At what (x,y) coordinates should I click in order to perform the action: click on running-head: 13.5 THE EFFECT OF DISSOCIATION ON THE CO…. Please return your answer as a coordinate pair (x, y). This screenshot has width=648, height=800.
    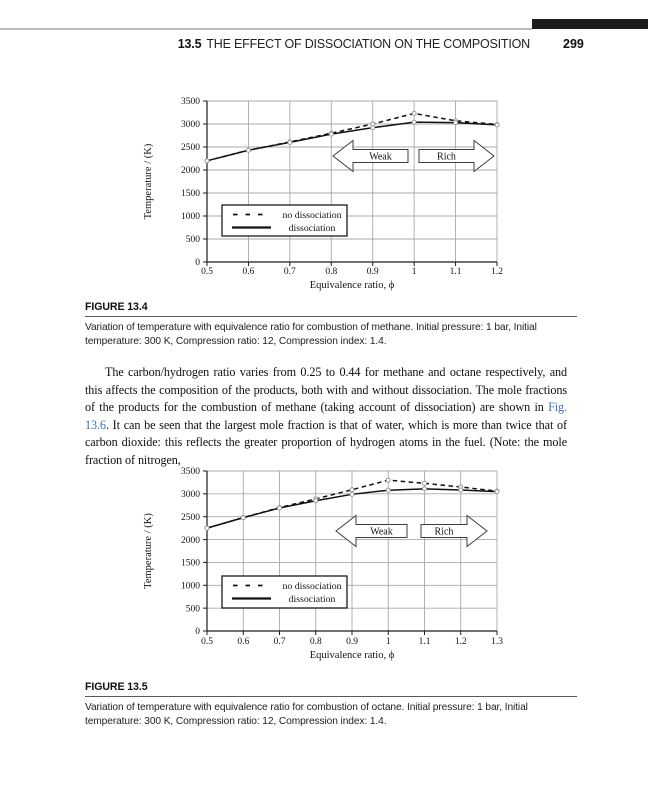
    Looking at the image, I should click on (265, 44).